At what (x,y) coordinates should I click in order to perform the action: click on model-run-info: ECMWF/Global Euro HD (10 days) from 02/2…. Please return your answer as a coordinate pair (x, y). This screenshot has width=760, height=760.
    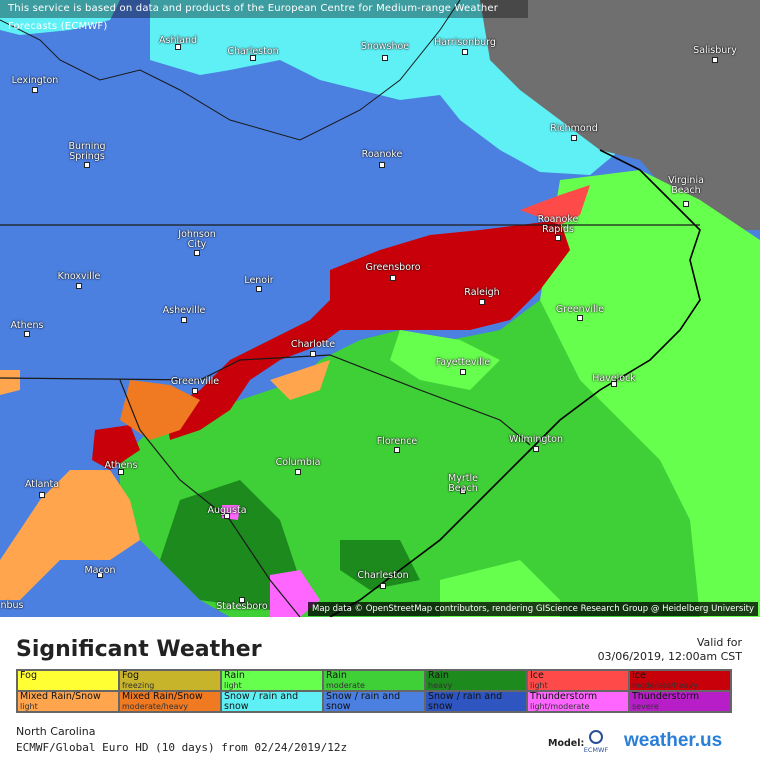
    Looking at the image, I should click on (182, 747).